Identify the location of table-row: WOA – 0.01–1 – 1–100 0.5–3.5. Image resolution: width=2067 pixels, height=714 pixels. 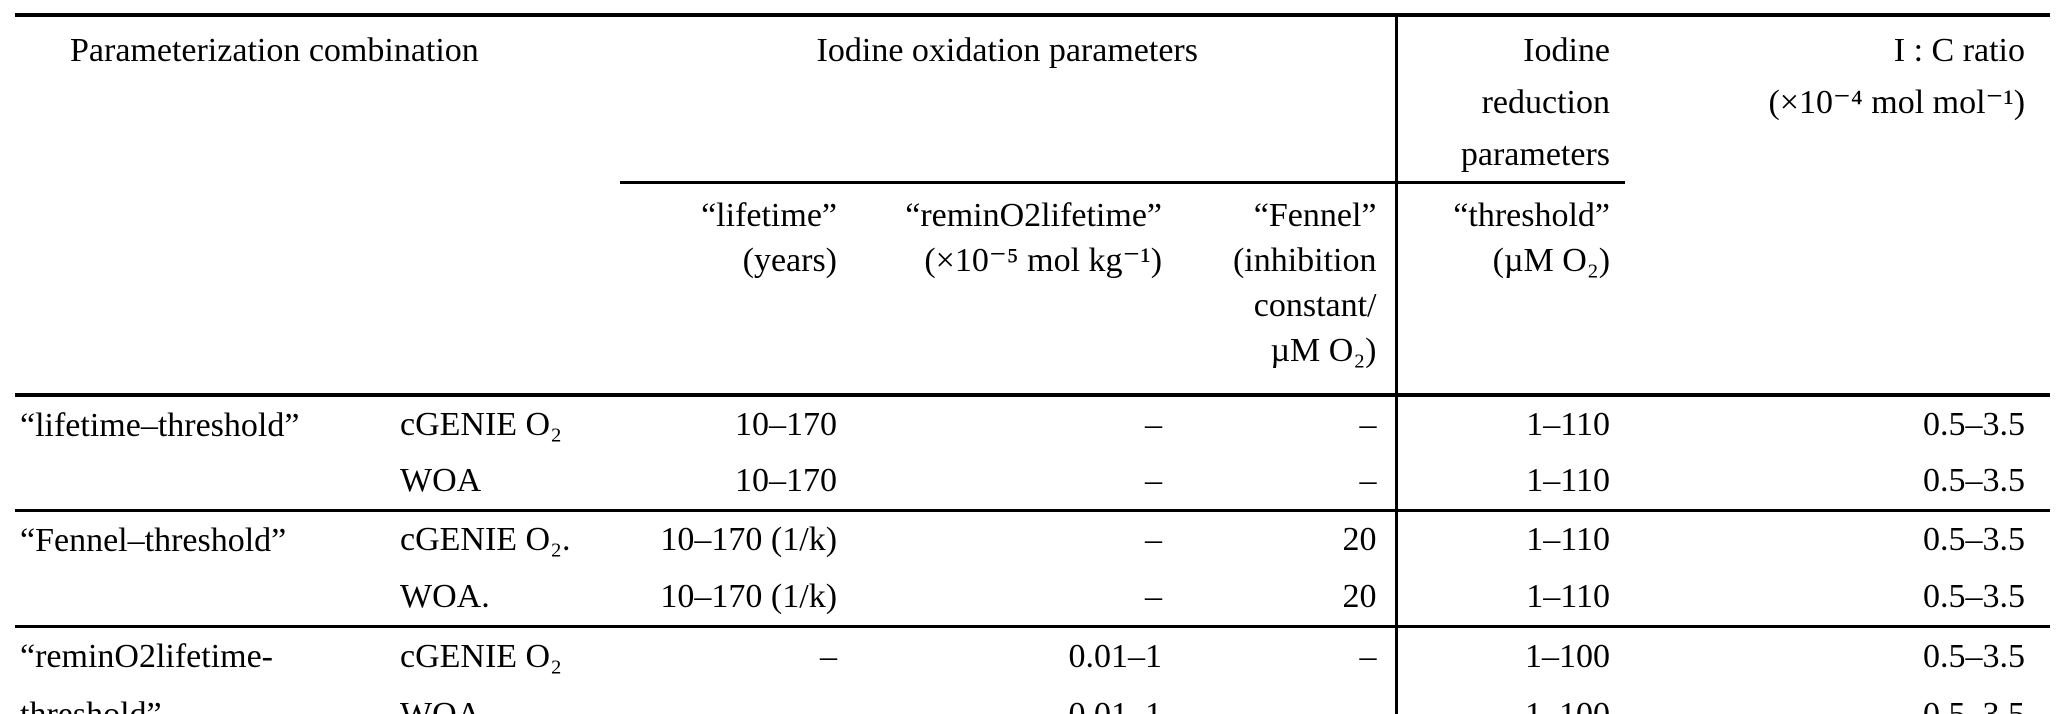
(1032, 700).